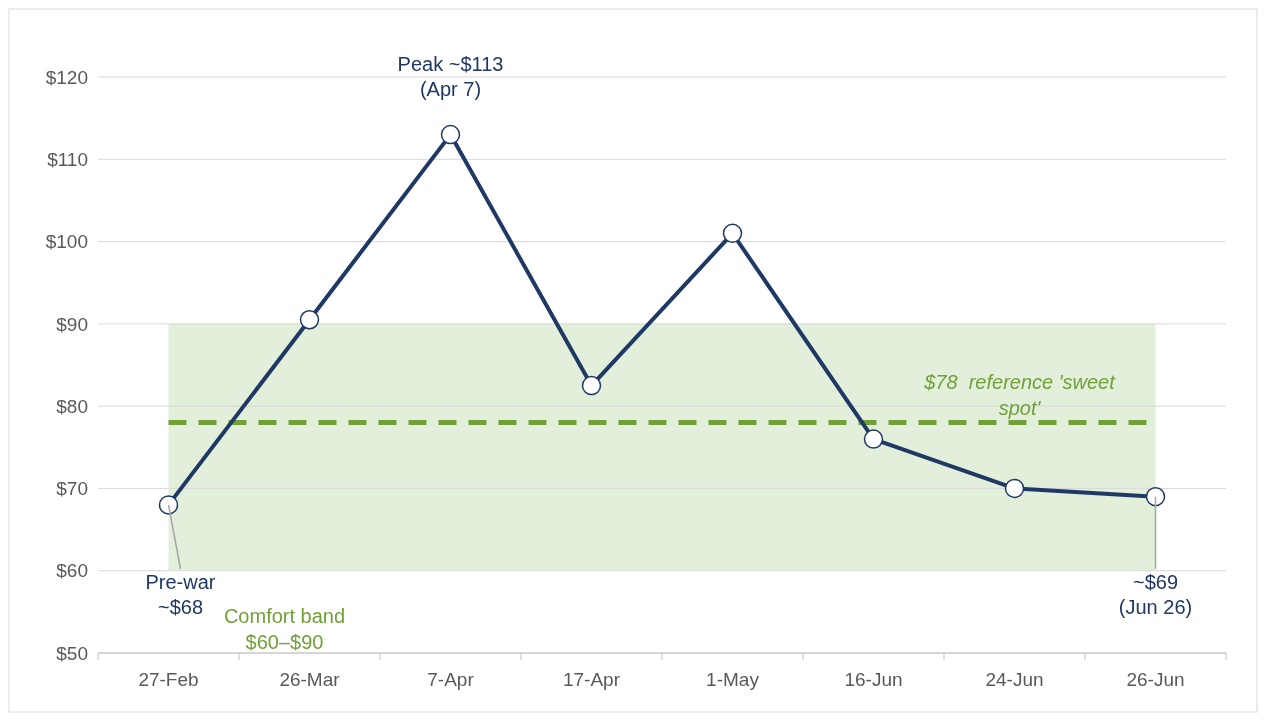 This screenshot has width=1266, height=723. I want to click on annotation: ~$69 (Jun 26), so click(1155, 594).